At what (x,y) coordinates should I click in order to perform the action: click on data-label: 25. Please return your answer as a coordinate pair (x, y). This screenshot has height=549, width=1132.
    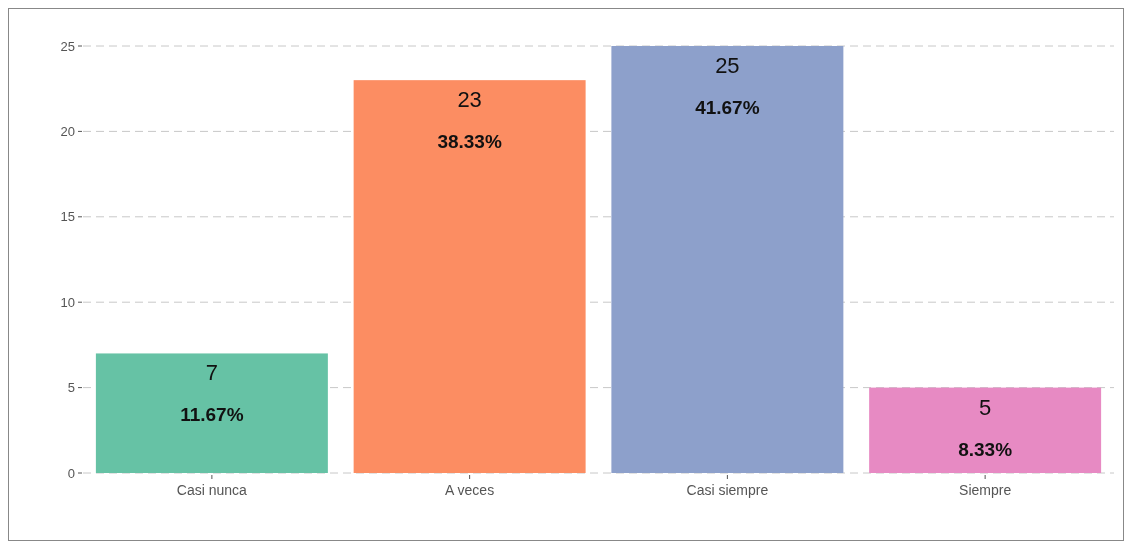
    Looking at the image, I should click on (727, 65).